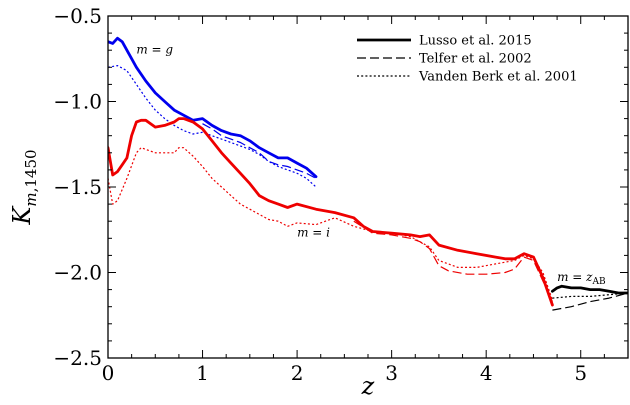  What do you see at coordinates (580, 373) in the screenshot?
I see `x-tick-label: 5` at bounding box center [580, 373].